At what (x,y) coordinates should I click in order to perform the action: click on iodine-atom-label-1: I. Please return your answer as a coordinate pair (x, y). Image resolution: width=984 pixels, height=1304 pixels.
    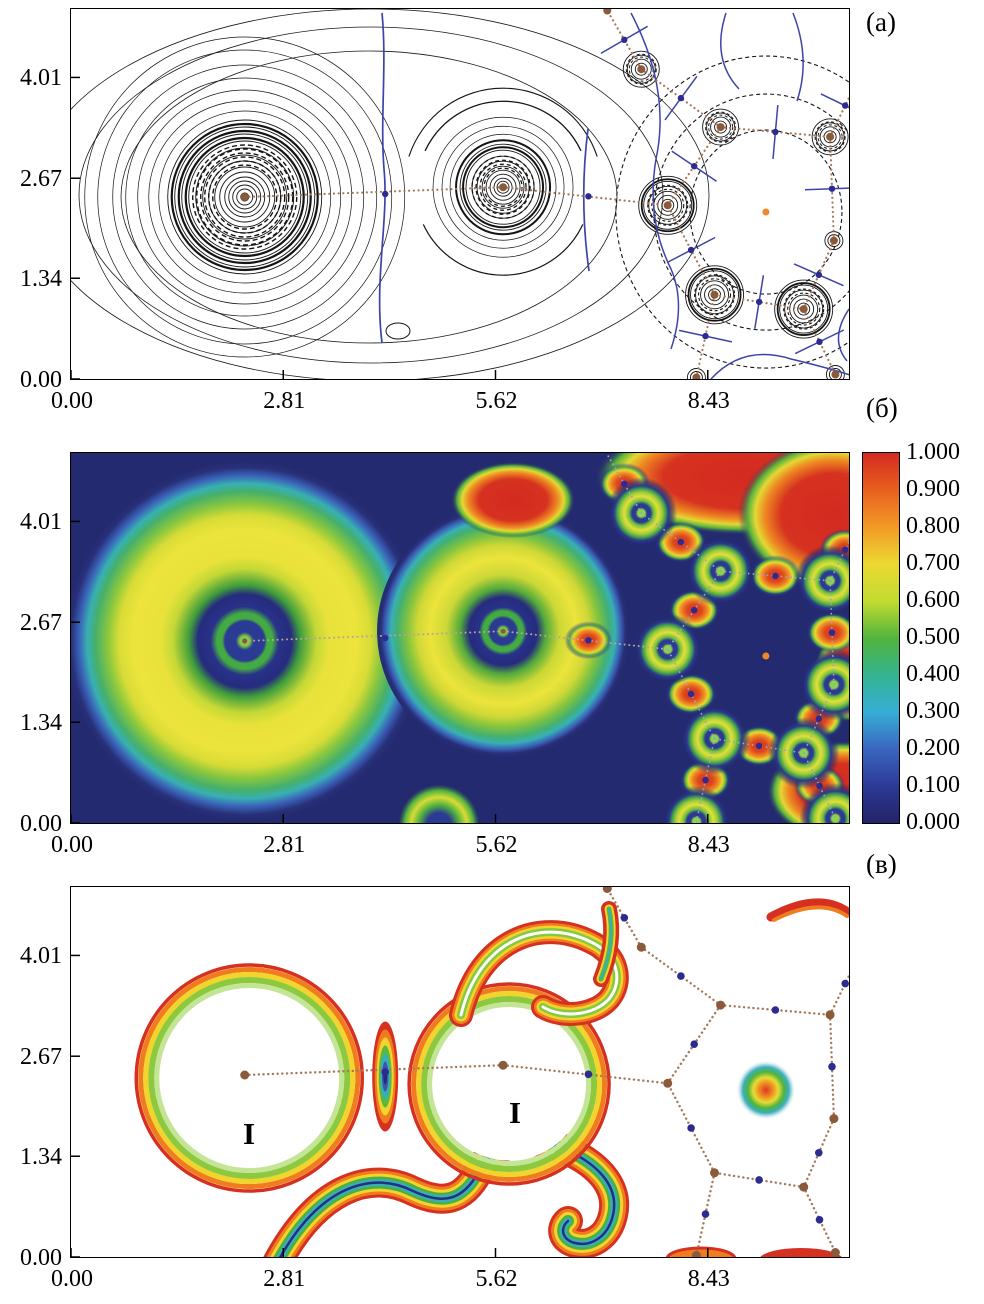
    Looking at the image, I should click on (249, 1133).